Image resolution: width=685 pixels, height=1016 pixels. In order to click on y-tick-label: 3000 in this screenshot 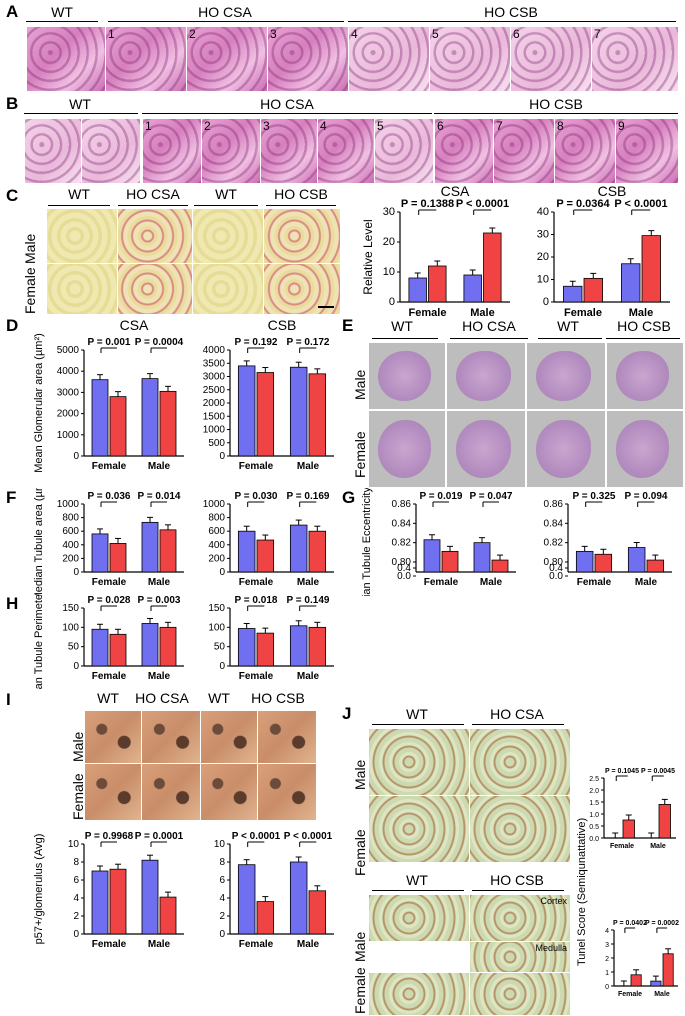, I will do `click(68, 392)`.